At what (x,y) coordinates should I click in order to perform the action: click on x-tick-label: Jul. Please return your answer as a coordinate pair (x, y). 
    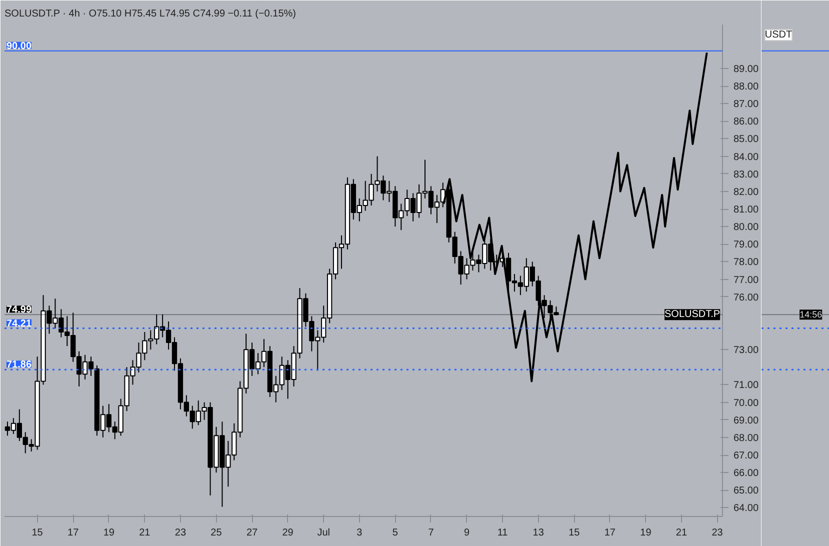
    Looking at the image, I should click on (323, 533).